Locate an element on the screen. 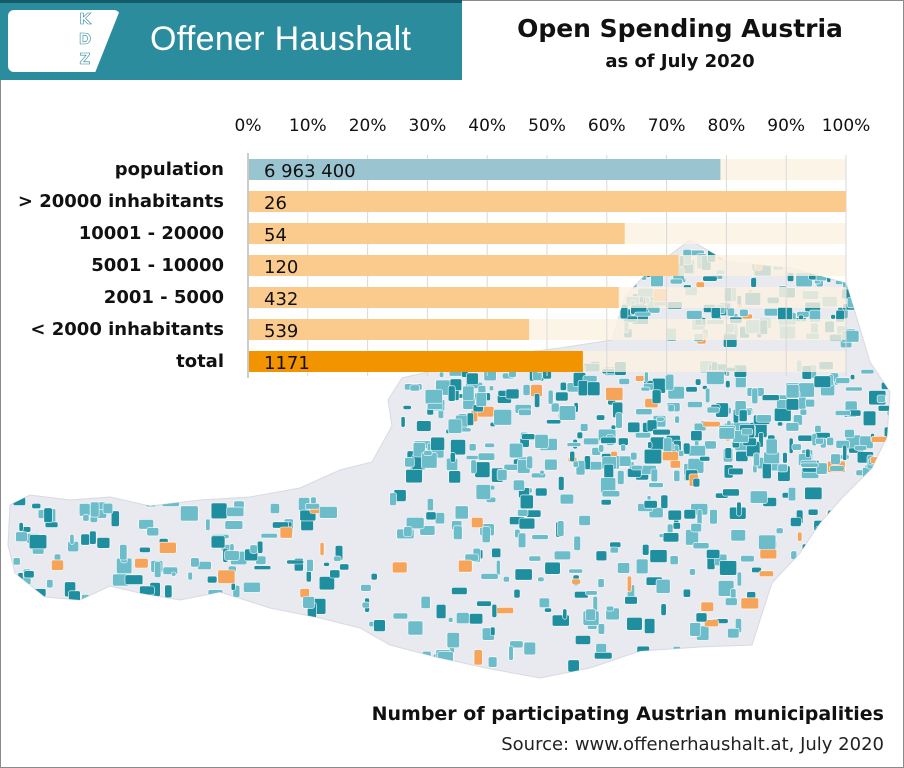  logo-letter-d: D is located at coordinates (85, 39).